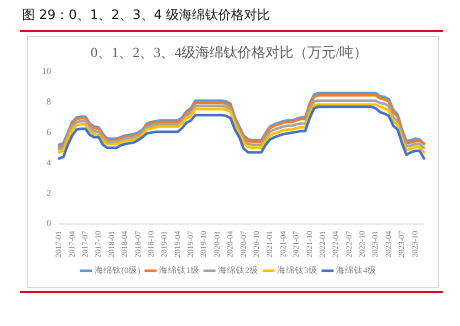  What do you see at coordinates (309, 244) in the screenshot?
I see `x-tick-label: 2021-10` at bounding box center [309, 244].